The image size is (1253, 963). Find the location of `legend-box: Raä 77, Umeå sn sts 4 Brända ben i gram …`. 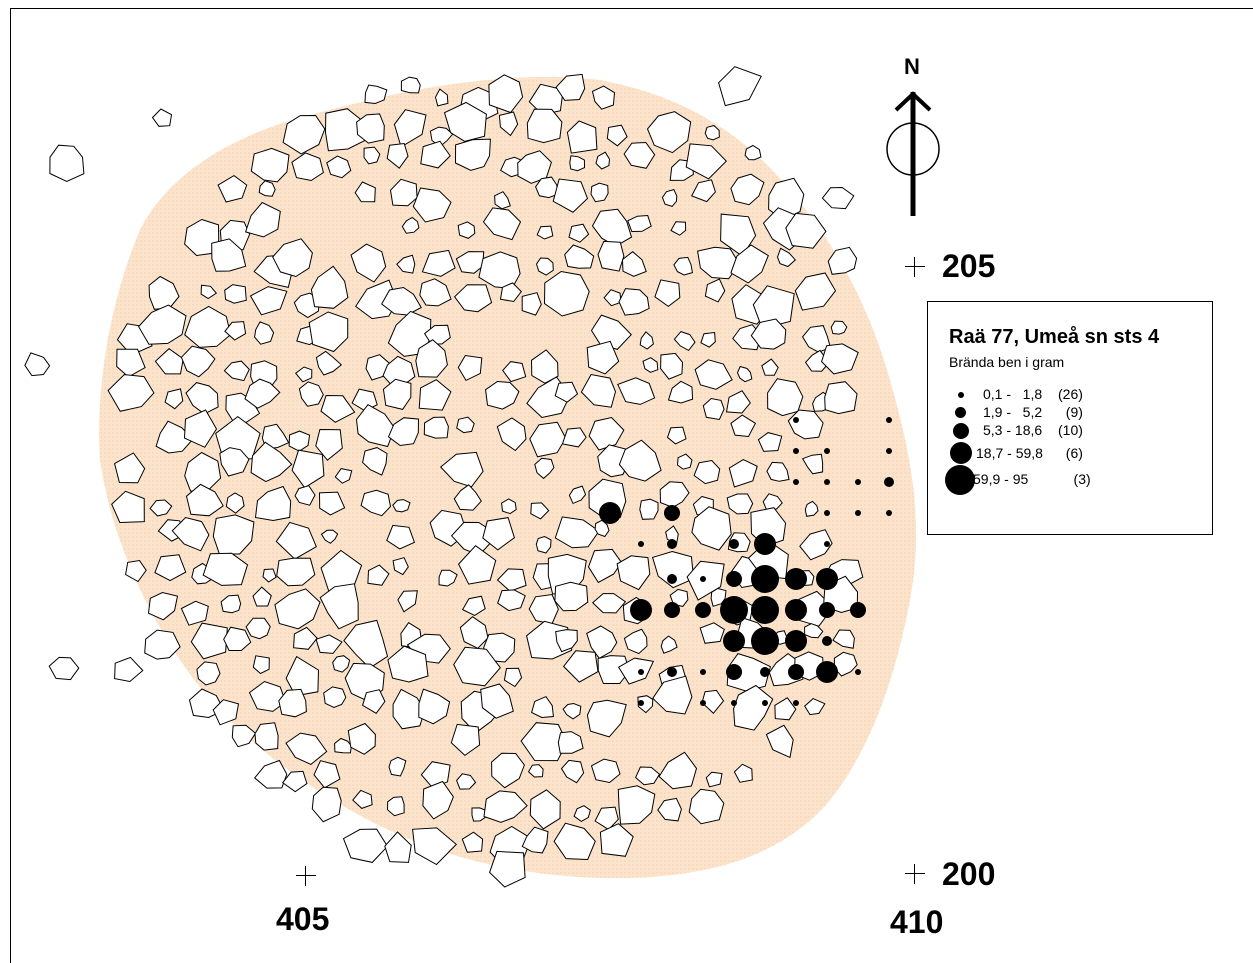

legend-box: Raä 77, Umeå sn sts 4 Brända ben i gram … is located at coordinates (1070, 418).